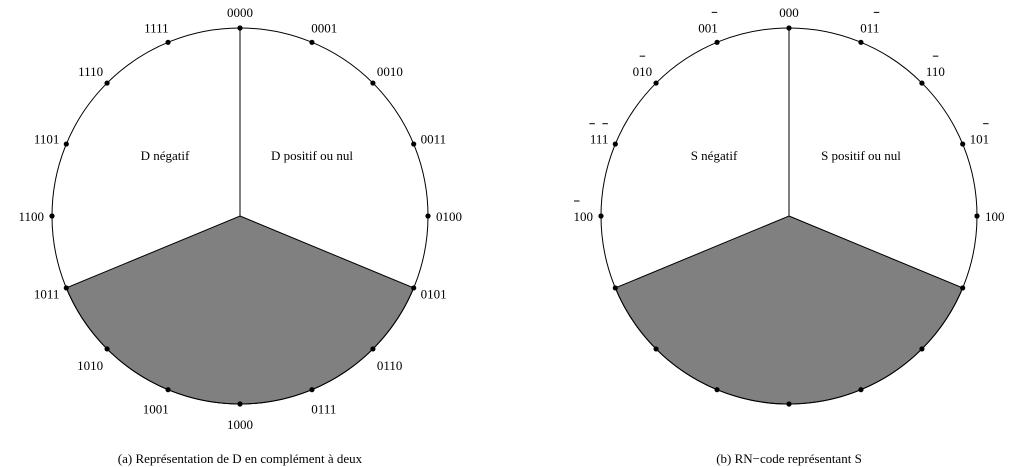  I want to click on right-region-label: S positif ou nul, so click(861, 155).